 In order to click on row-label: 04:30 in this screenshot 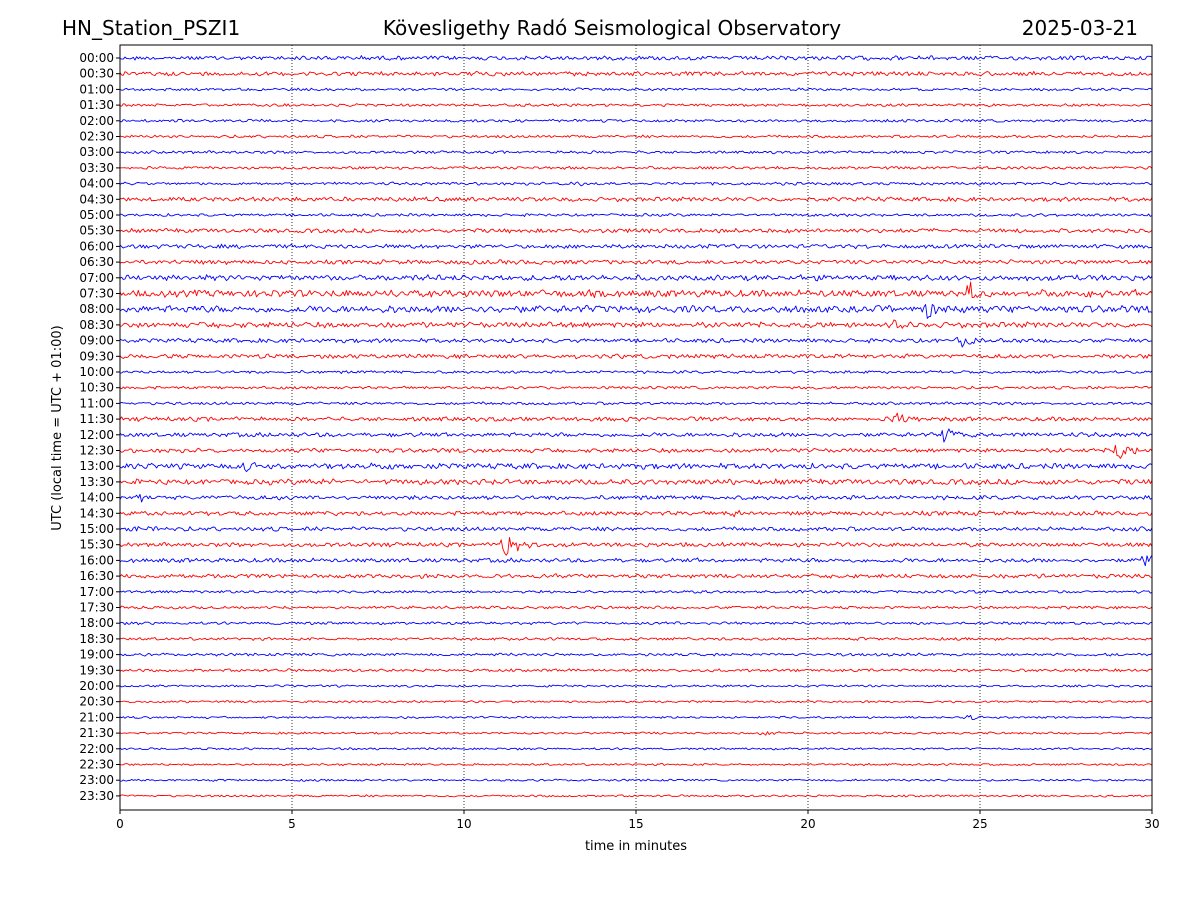, I will do `click(96, 199)`.